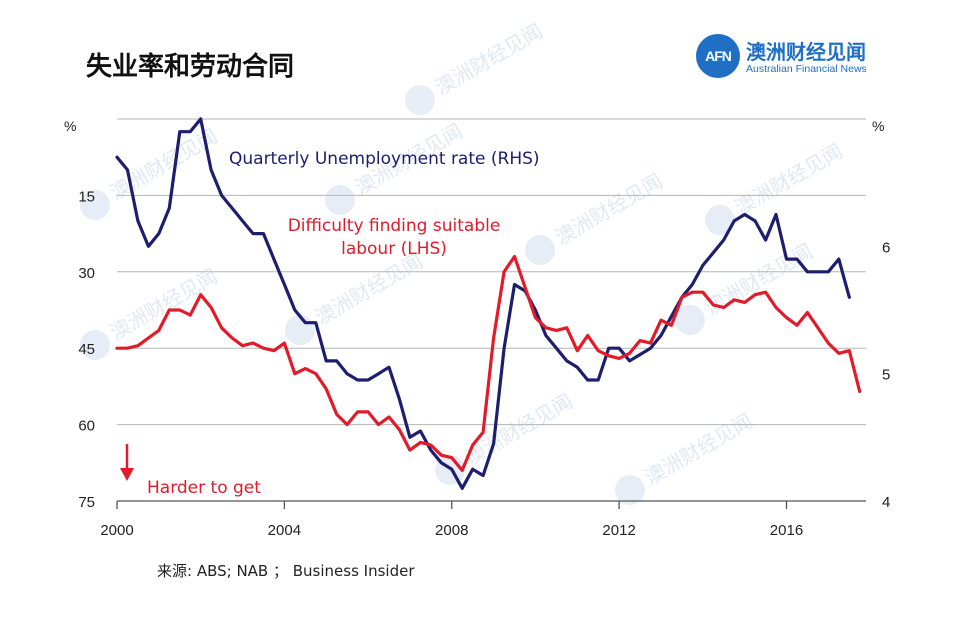 This screenshot has width=954, height=629. Describe the element at coordinates (886, 247) in the screenshot. I see `right-tick-label: 6` at that location.